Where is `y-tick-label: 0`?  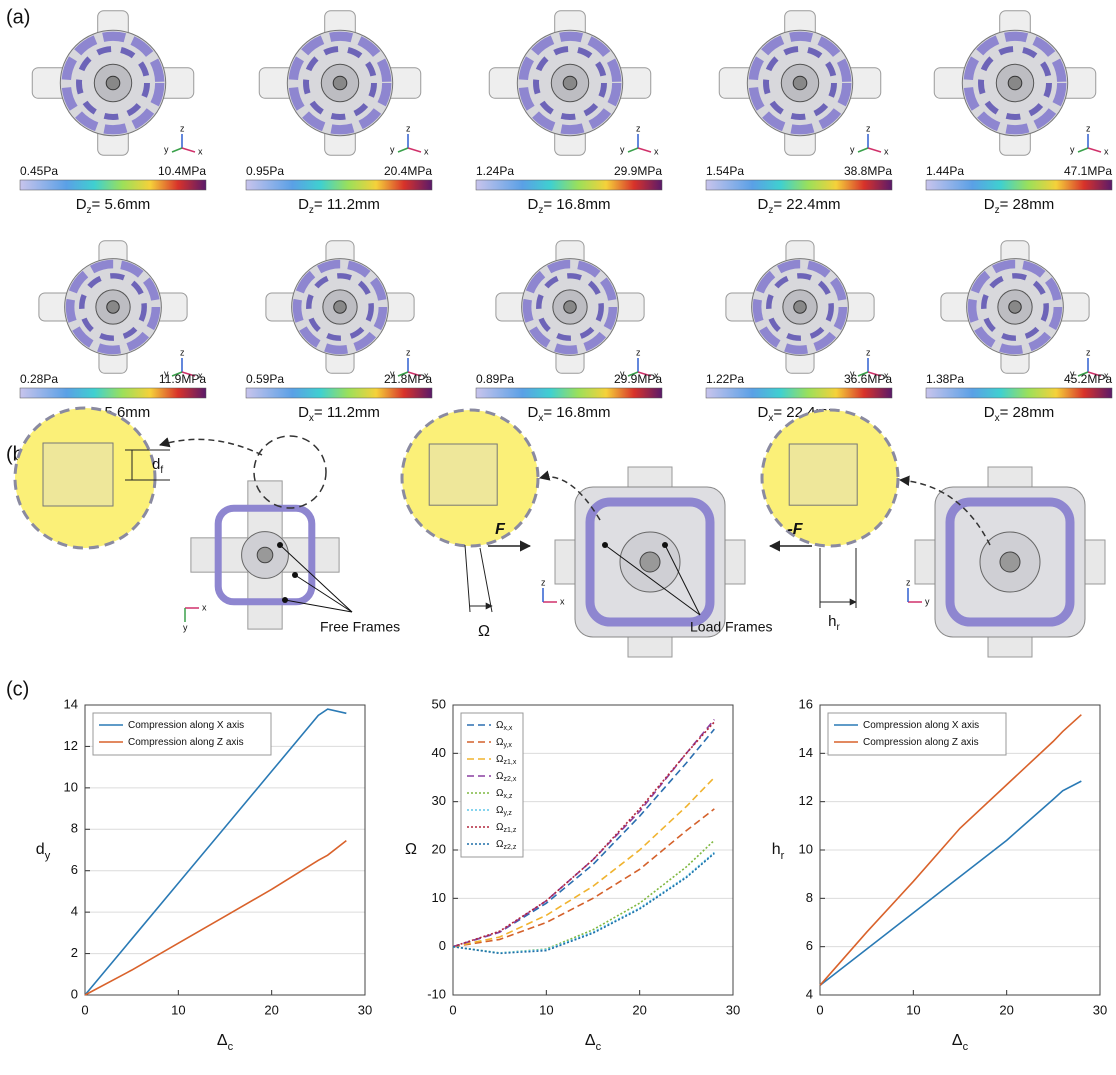 y-tick-label: 0 is located at coordinates (74, 993).